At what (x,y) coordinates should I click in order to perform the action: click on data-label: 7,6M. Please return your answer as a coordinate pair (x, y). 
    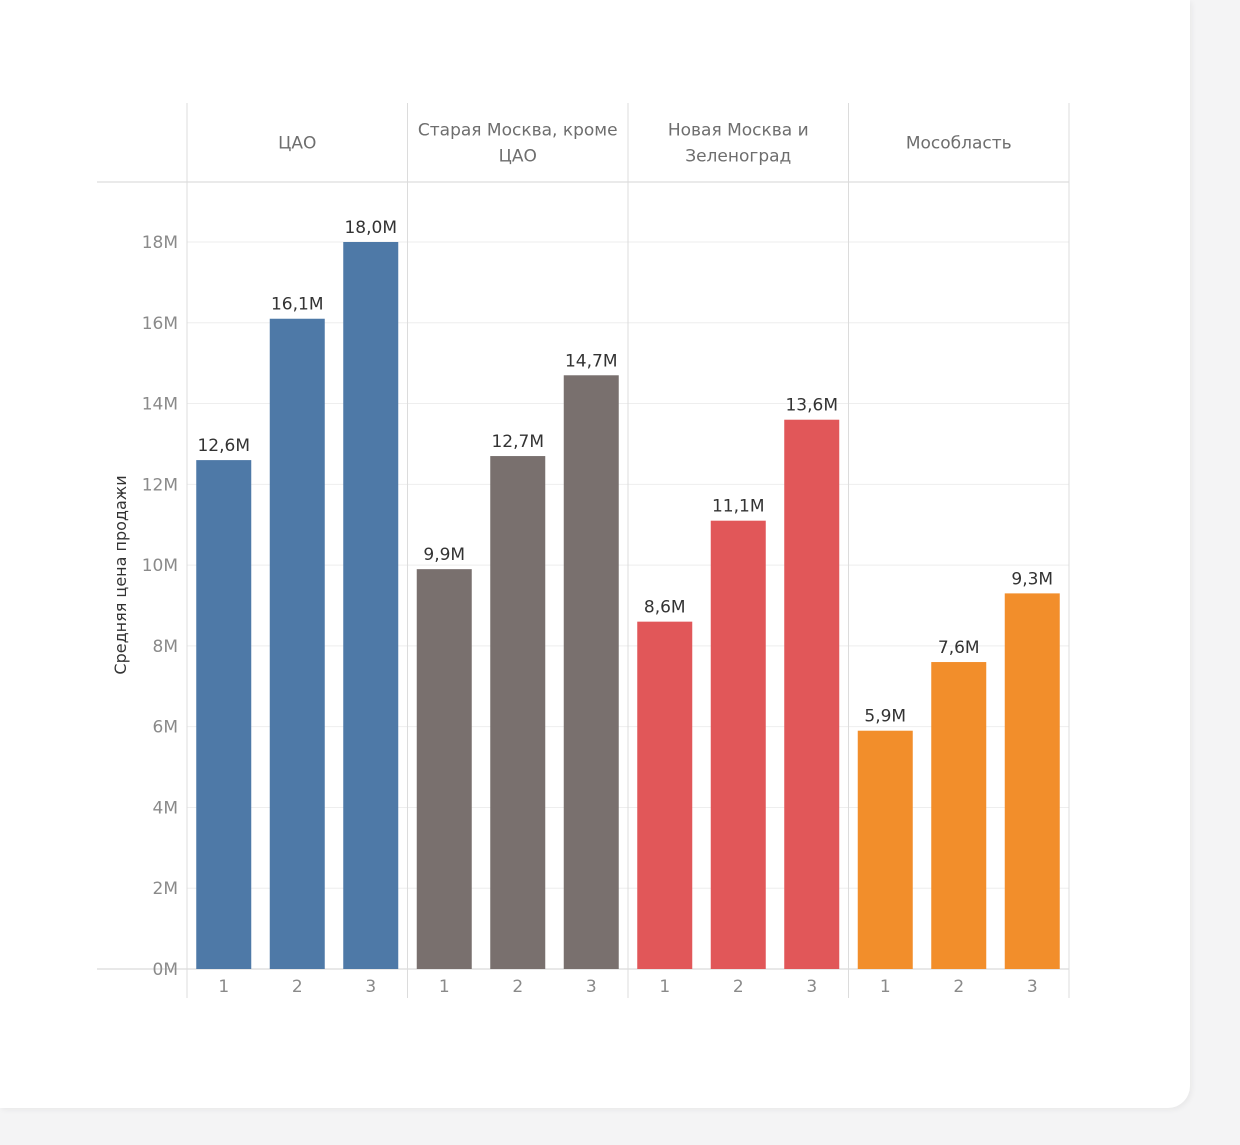
    Looking at the image, I should click on (959, 648).